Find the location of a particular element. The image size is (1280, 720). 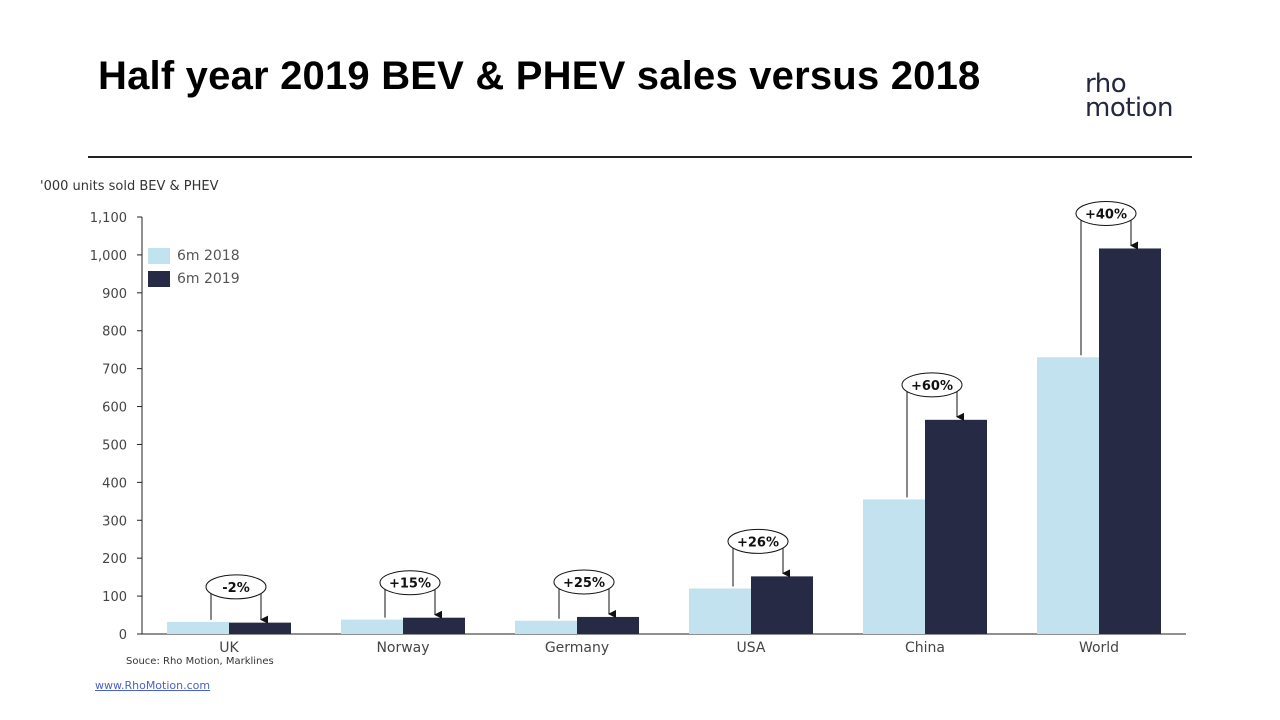

rho-motion-logo: rho motion is located at coordinates (1140, 96).